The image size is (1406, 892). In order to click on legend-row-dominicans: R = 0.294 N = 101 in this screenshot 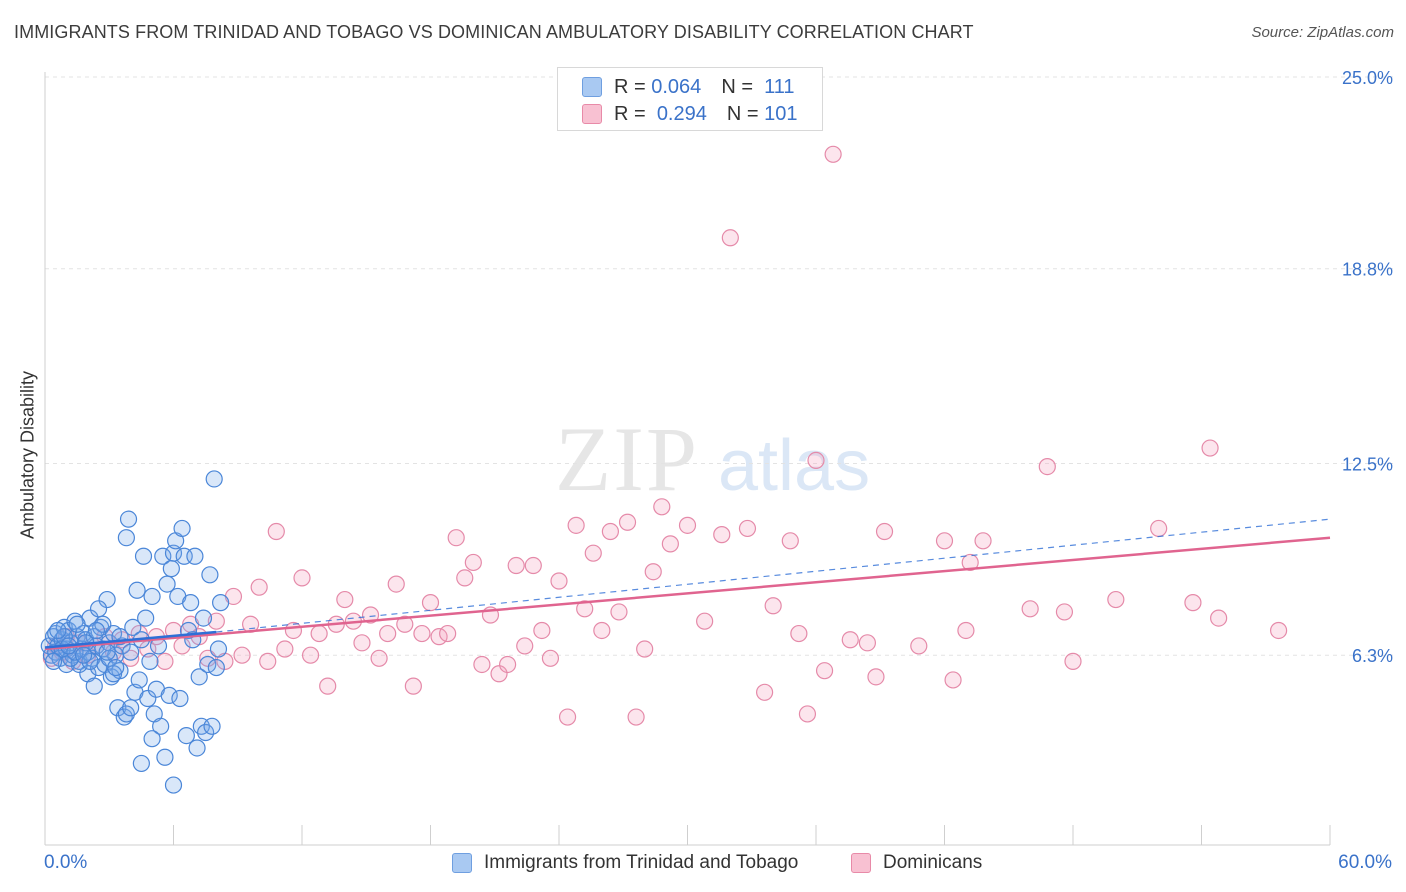, I will do `click(690, 114)`.